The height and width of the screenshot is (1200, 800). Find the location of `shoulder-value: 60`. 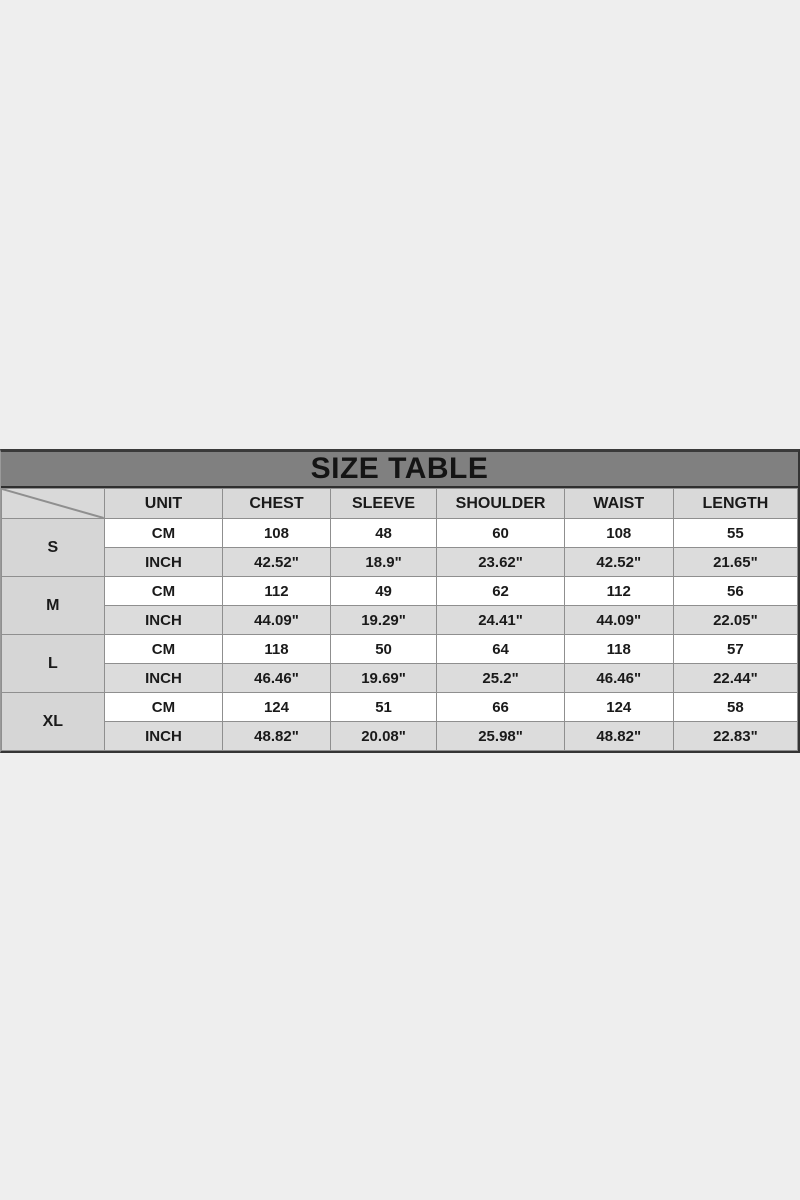

shoulder-value: 60 is located at coordinates (500, 533).